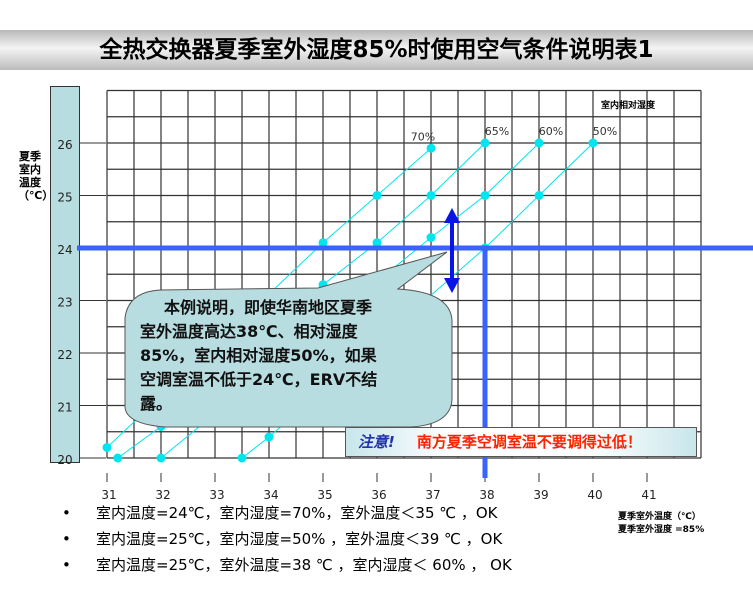 This screenshot has width=753, height=591. I want to click on series-label: 65%, so click(497, 131).